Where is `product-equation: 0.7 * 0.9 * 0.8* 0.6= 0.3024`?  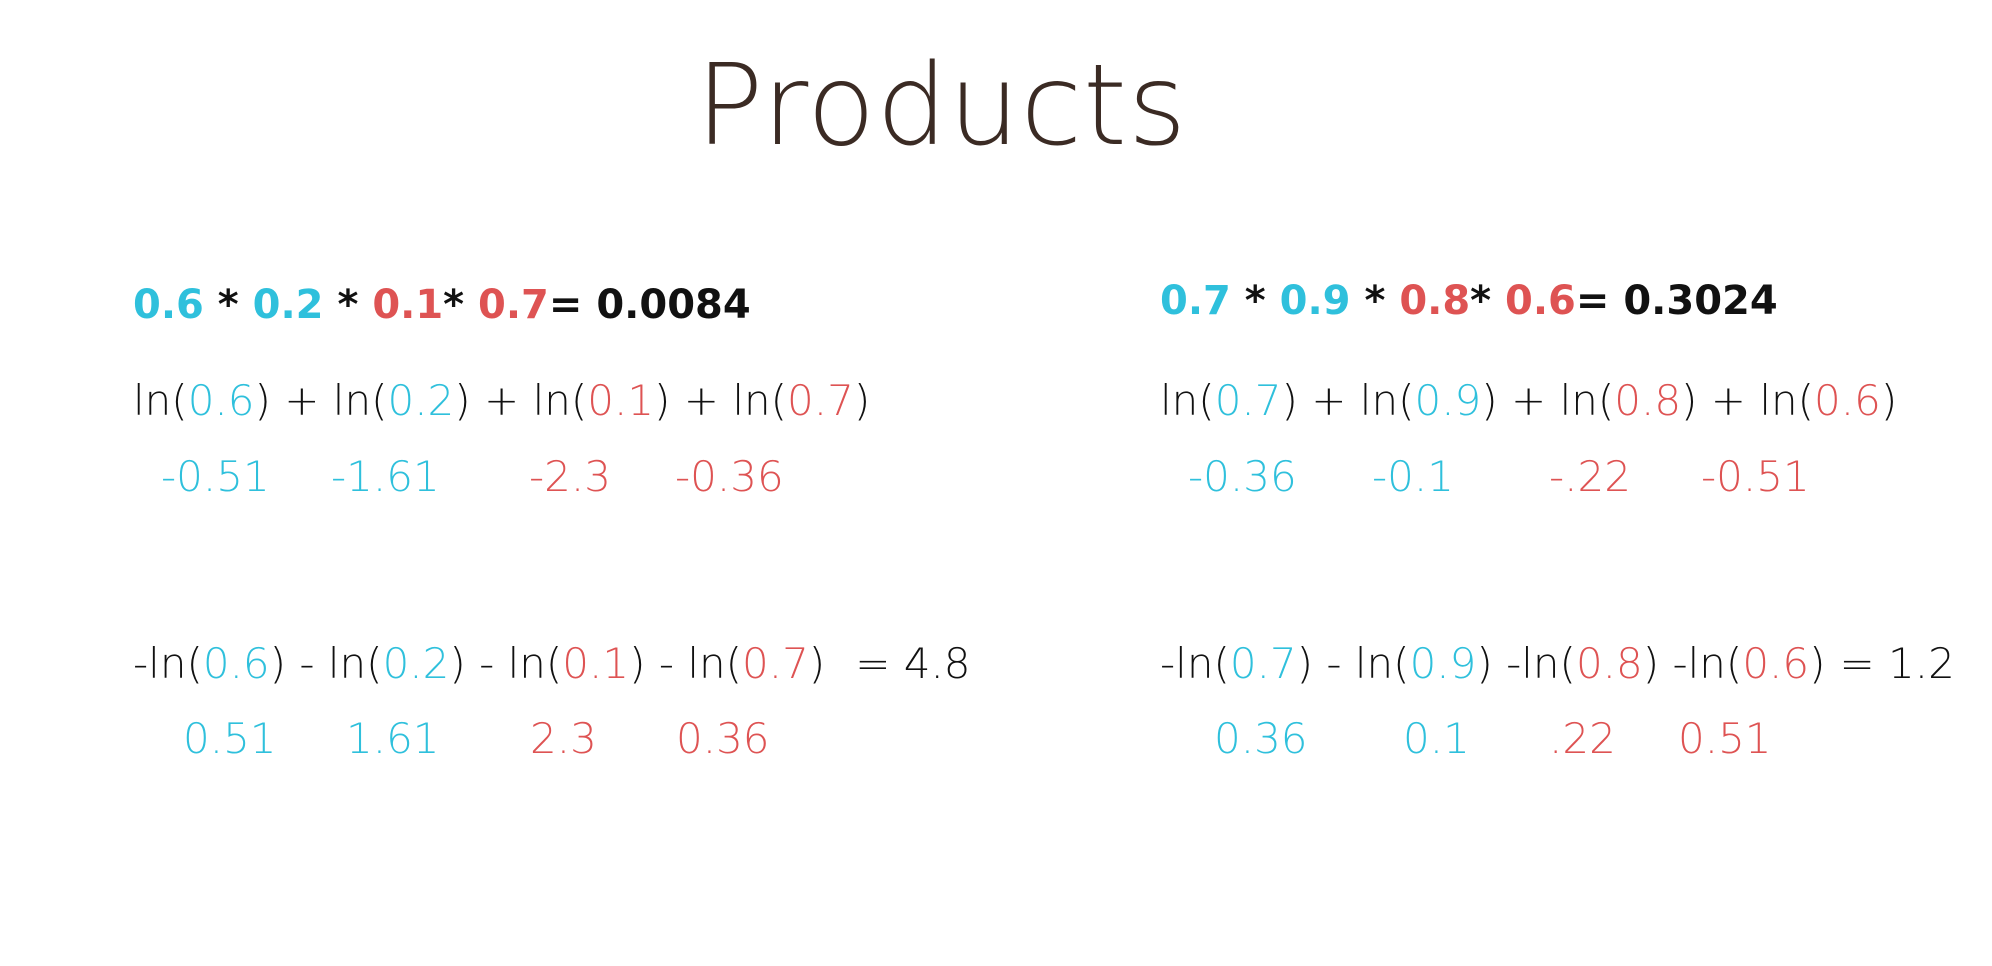
product-equation: 0.7 * 0.9 * 0.8* 0.6= 0.3024 is located at coordinates (1469, 301).